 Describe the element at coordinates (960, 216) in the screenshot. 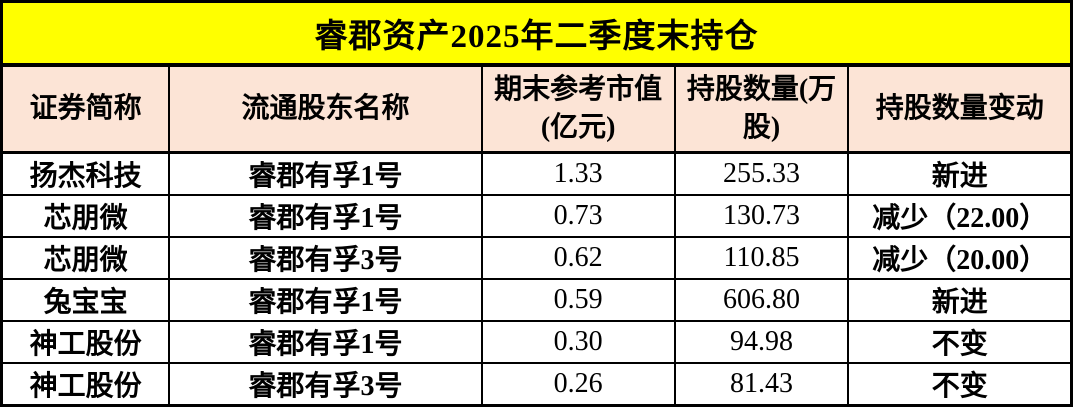

I see `cell-change: 减少（22.00）` at that location.